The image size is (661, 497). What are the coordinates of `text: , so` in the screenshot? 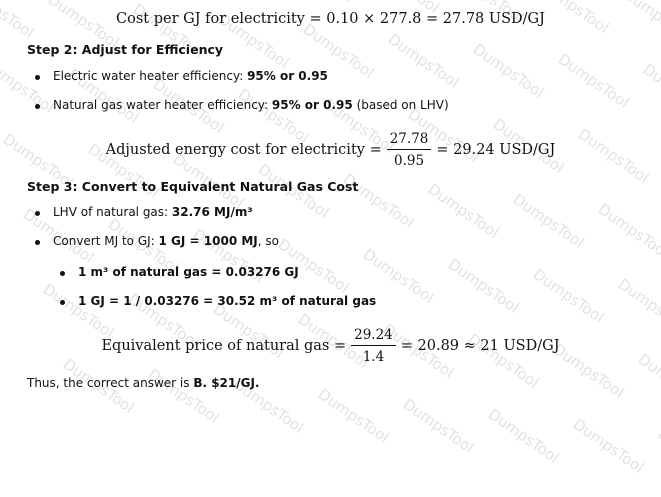 It's located at (268, 241).